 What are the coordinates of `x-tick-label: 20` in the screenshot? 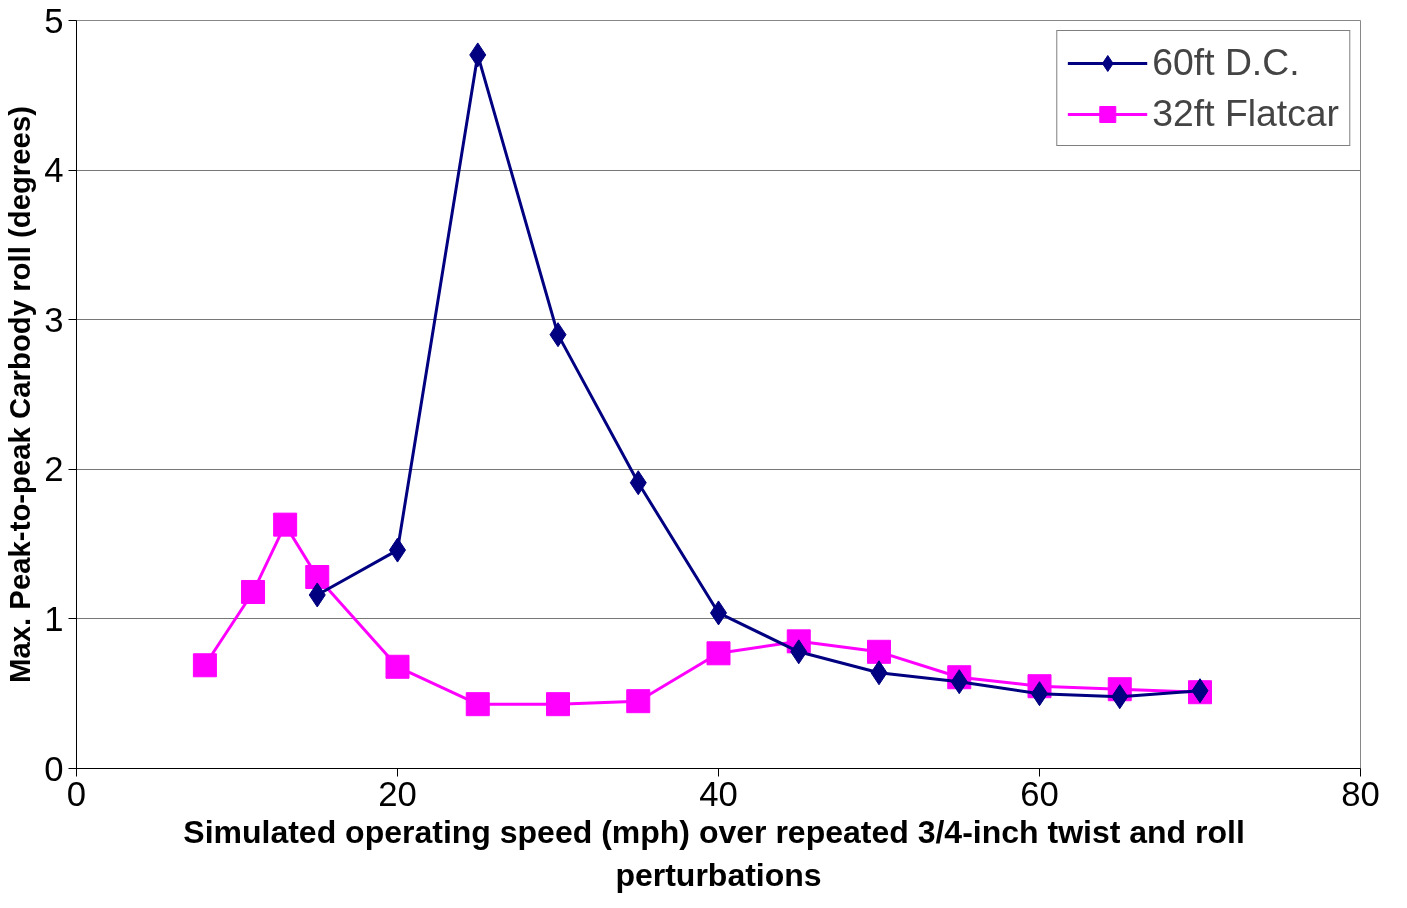 It's located at (397, 793).